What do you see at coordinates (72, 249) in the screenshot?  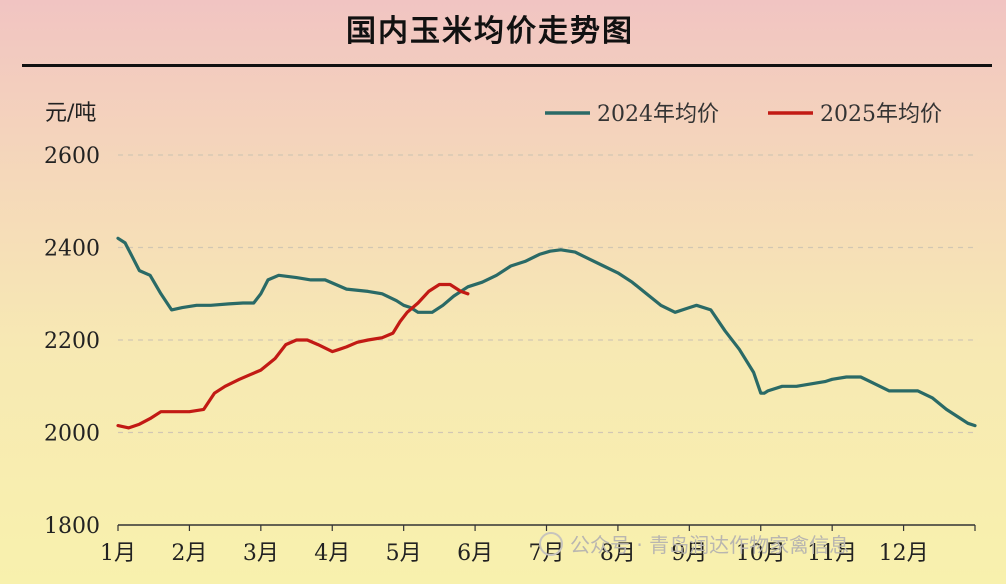 I see `y-tick-label: 2400` at bounding box center [72, 249].